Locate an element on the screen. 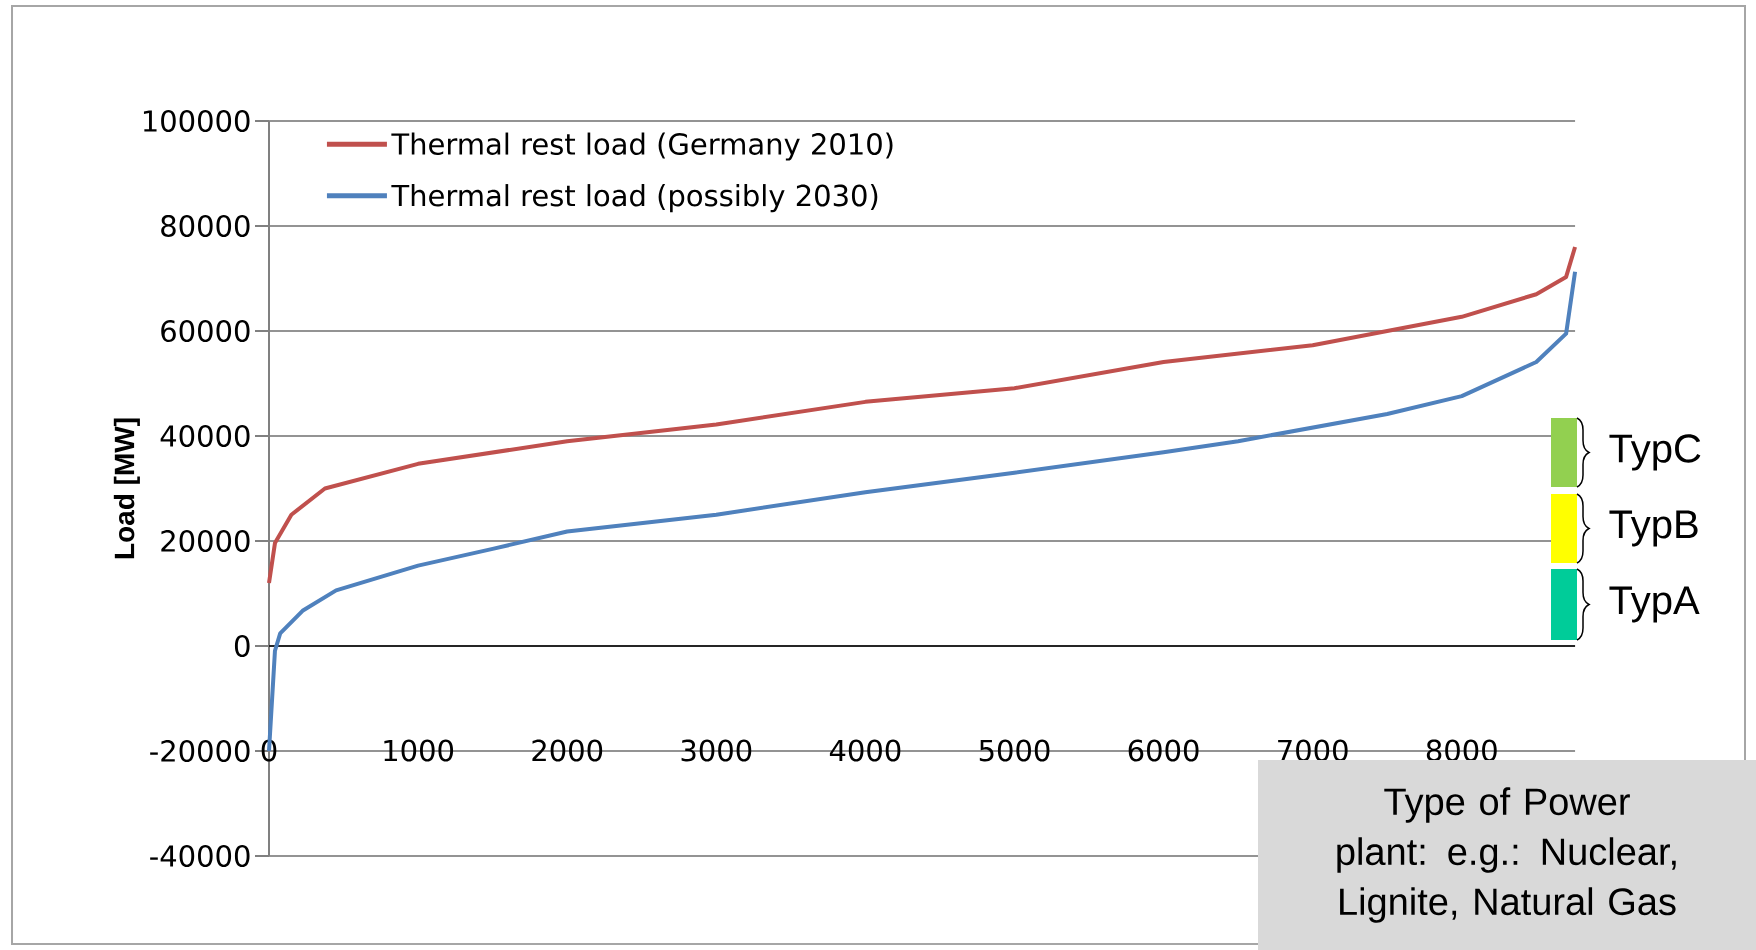 The image size is (1756, 950). text: TypC is located at coordinates (1655, 452).